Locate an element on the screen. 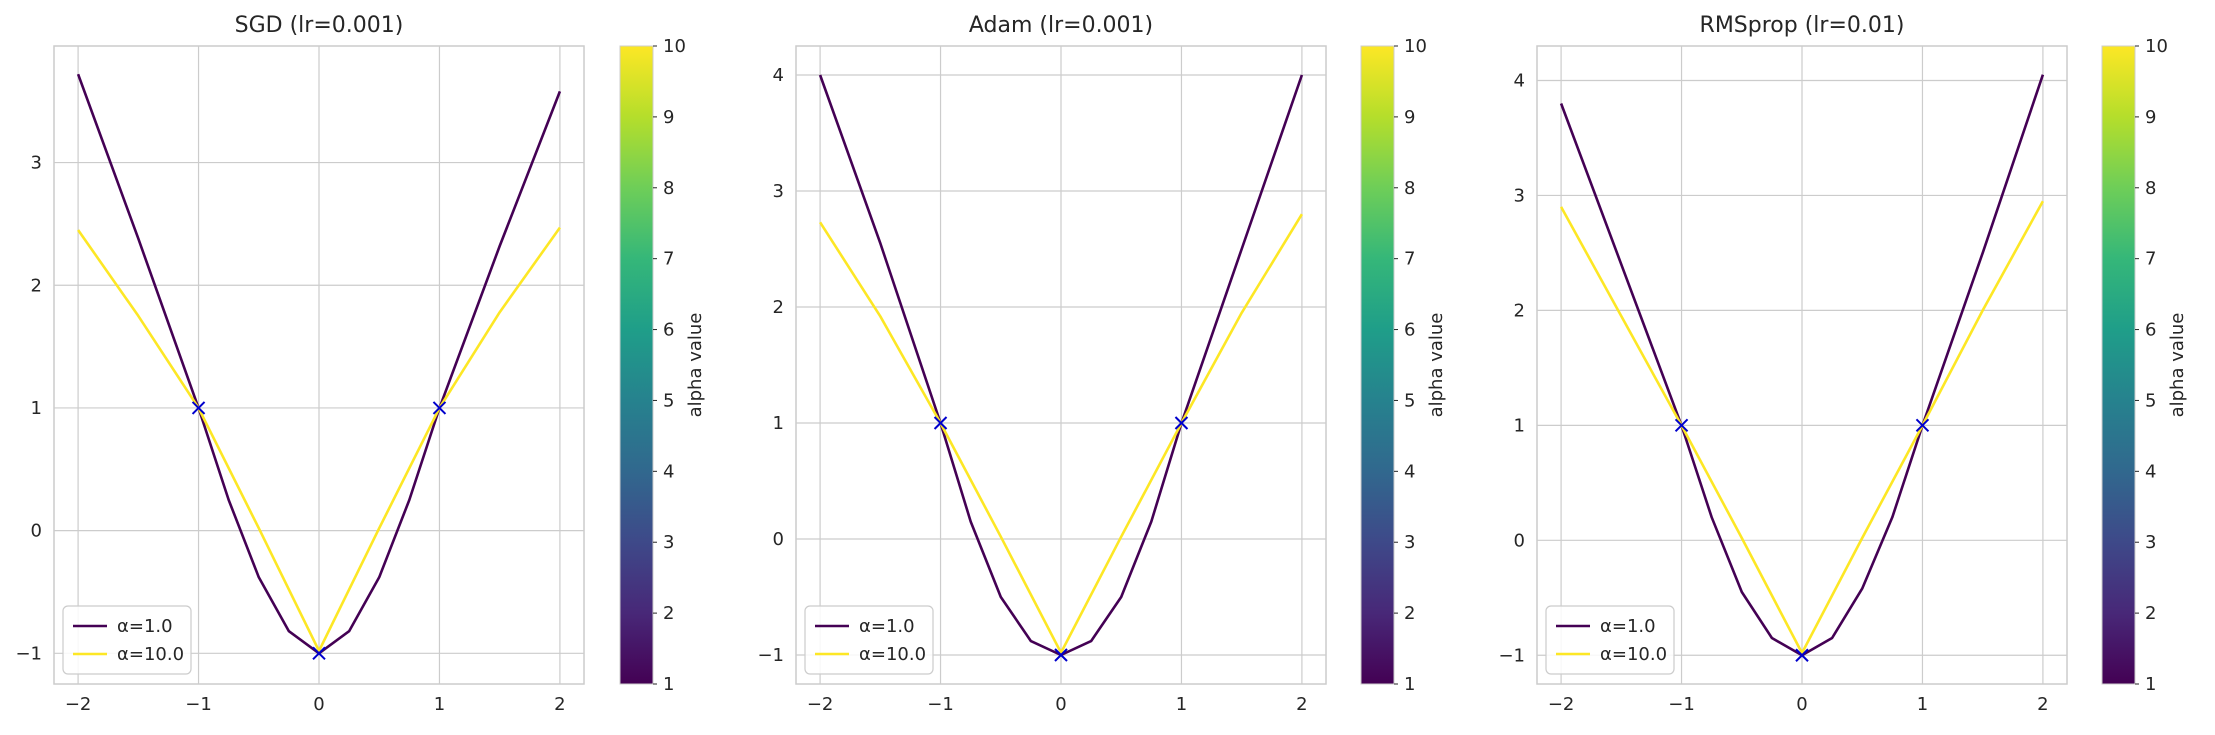 The width and height of the screenshot is (2215, 735). chart-title: RMSprop (lr=0.01) is located at coordinates (1802, 25).